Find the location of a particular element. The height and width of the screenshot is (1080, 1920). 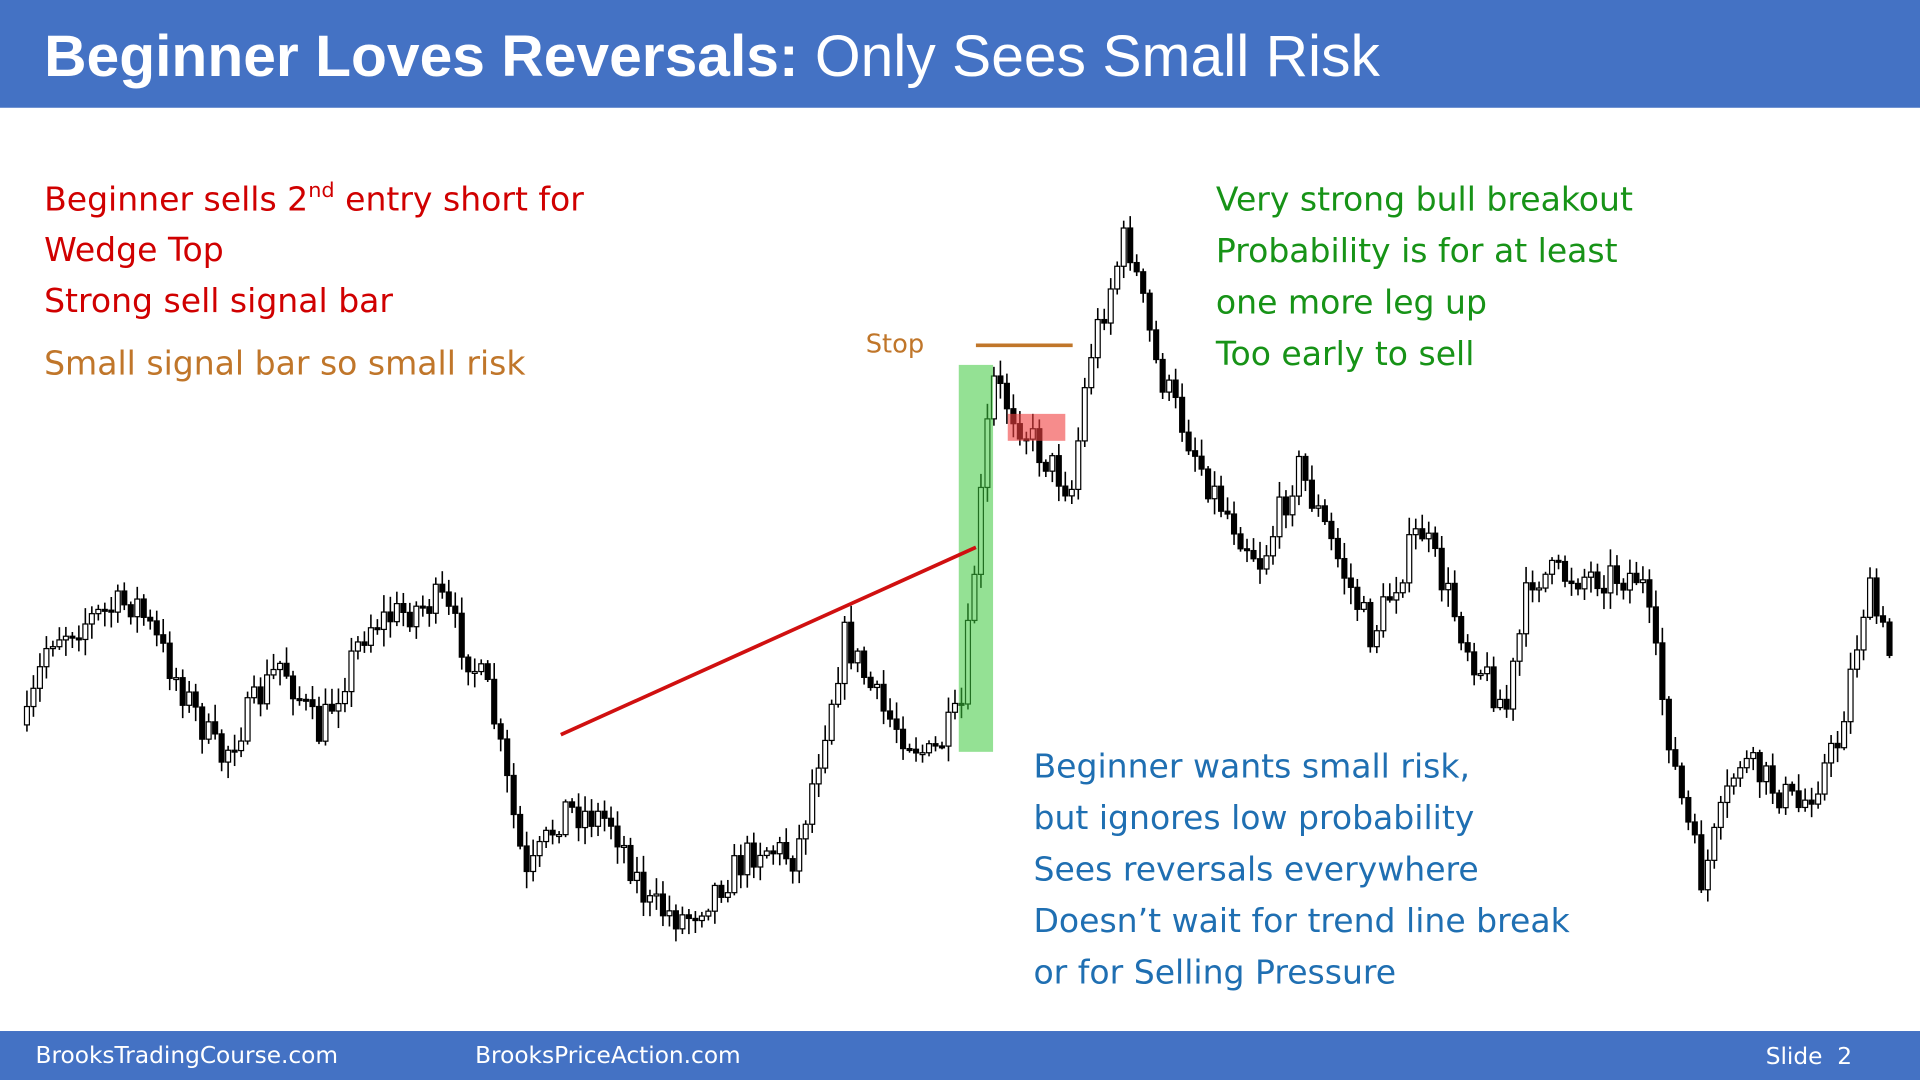

note-line: Probability is for at least is located at coordinates (1417, 250).